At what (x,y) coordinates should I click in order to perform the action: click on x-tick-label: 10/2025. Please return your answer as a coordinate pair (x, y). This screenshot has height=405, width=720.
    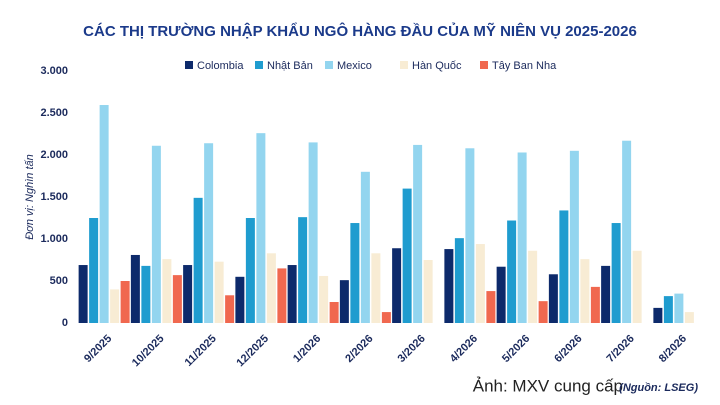
    Looking at the image, I should click on (148, 351).